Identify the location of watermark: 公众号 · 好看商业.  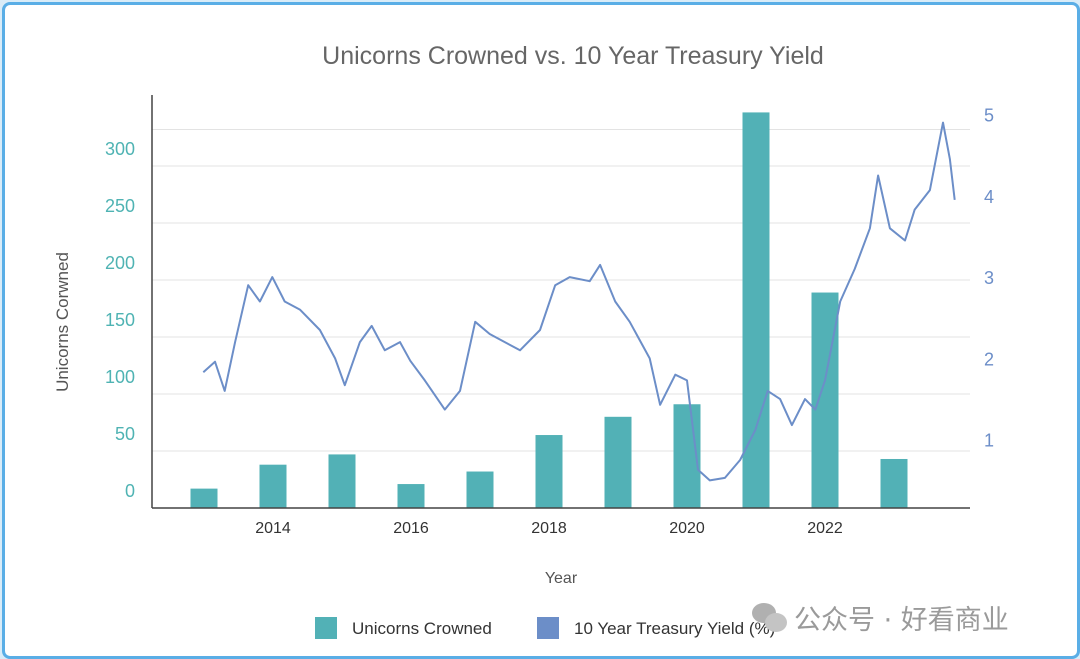
(880, 617).